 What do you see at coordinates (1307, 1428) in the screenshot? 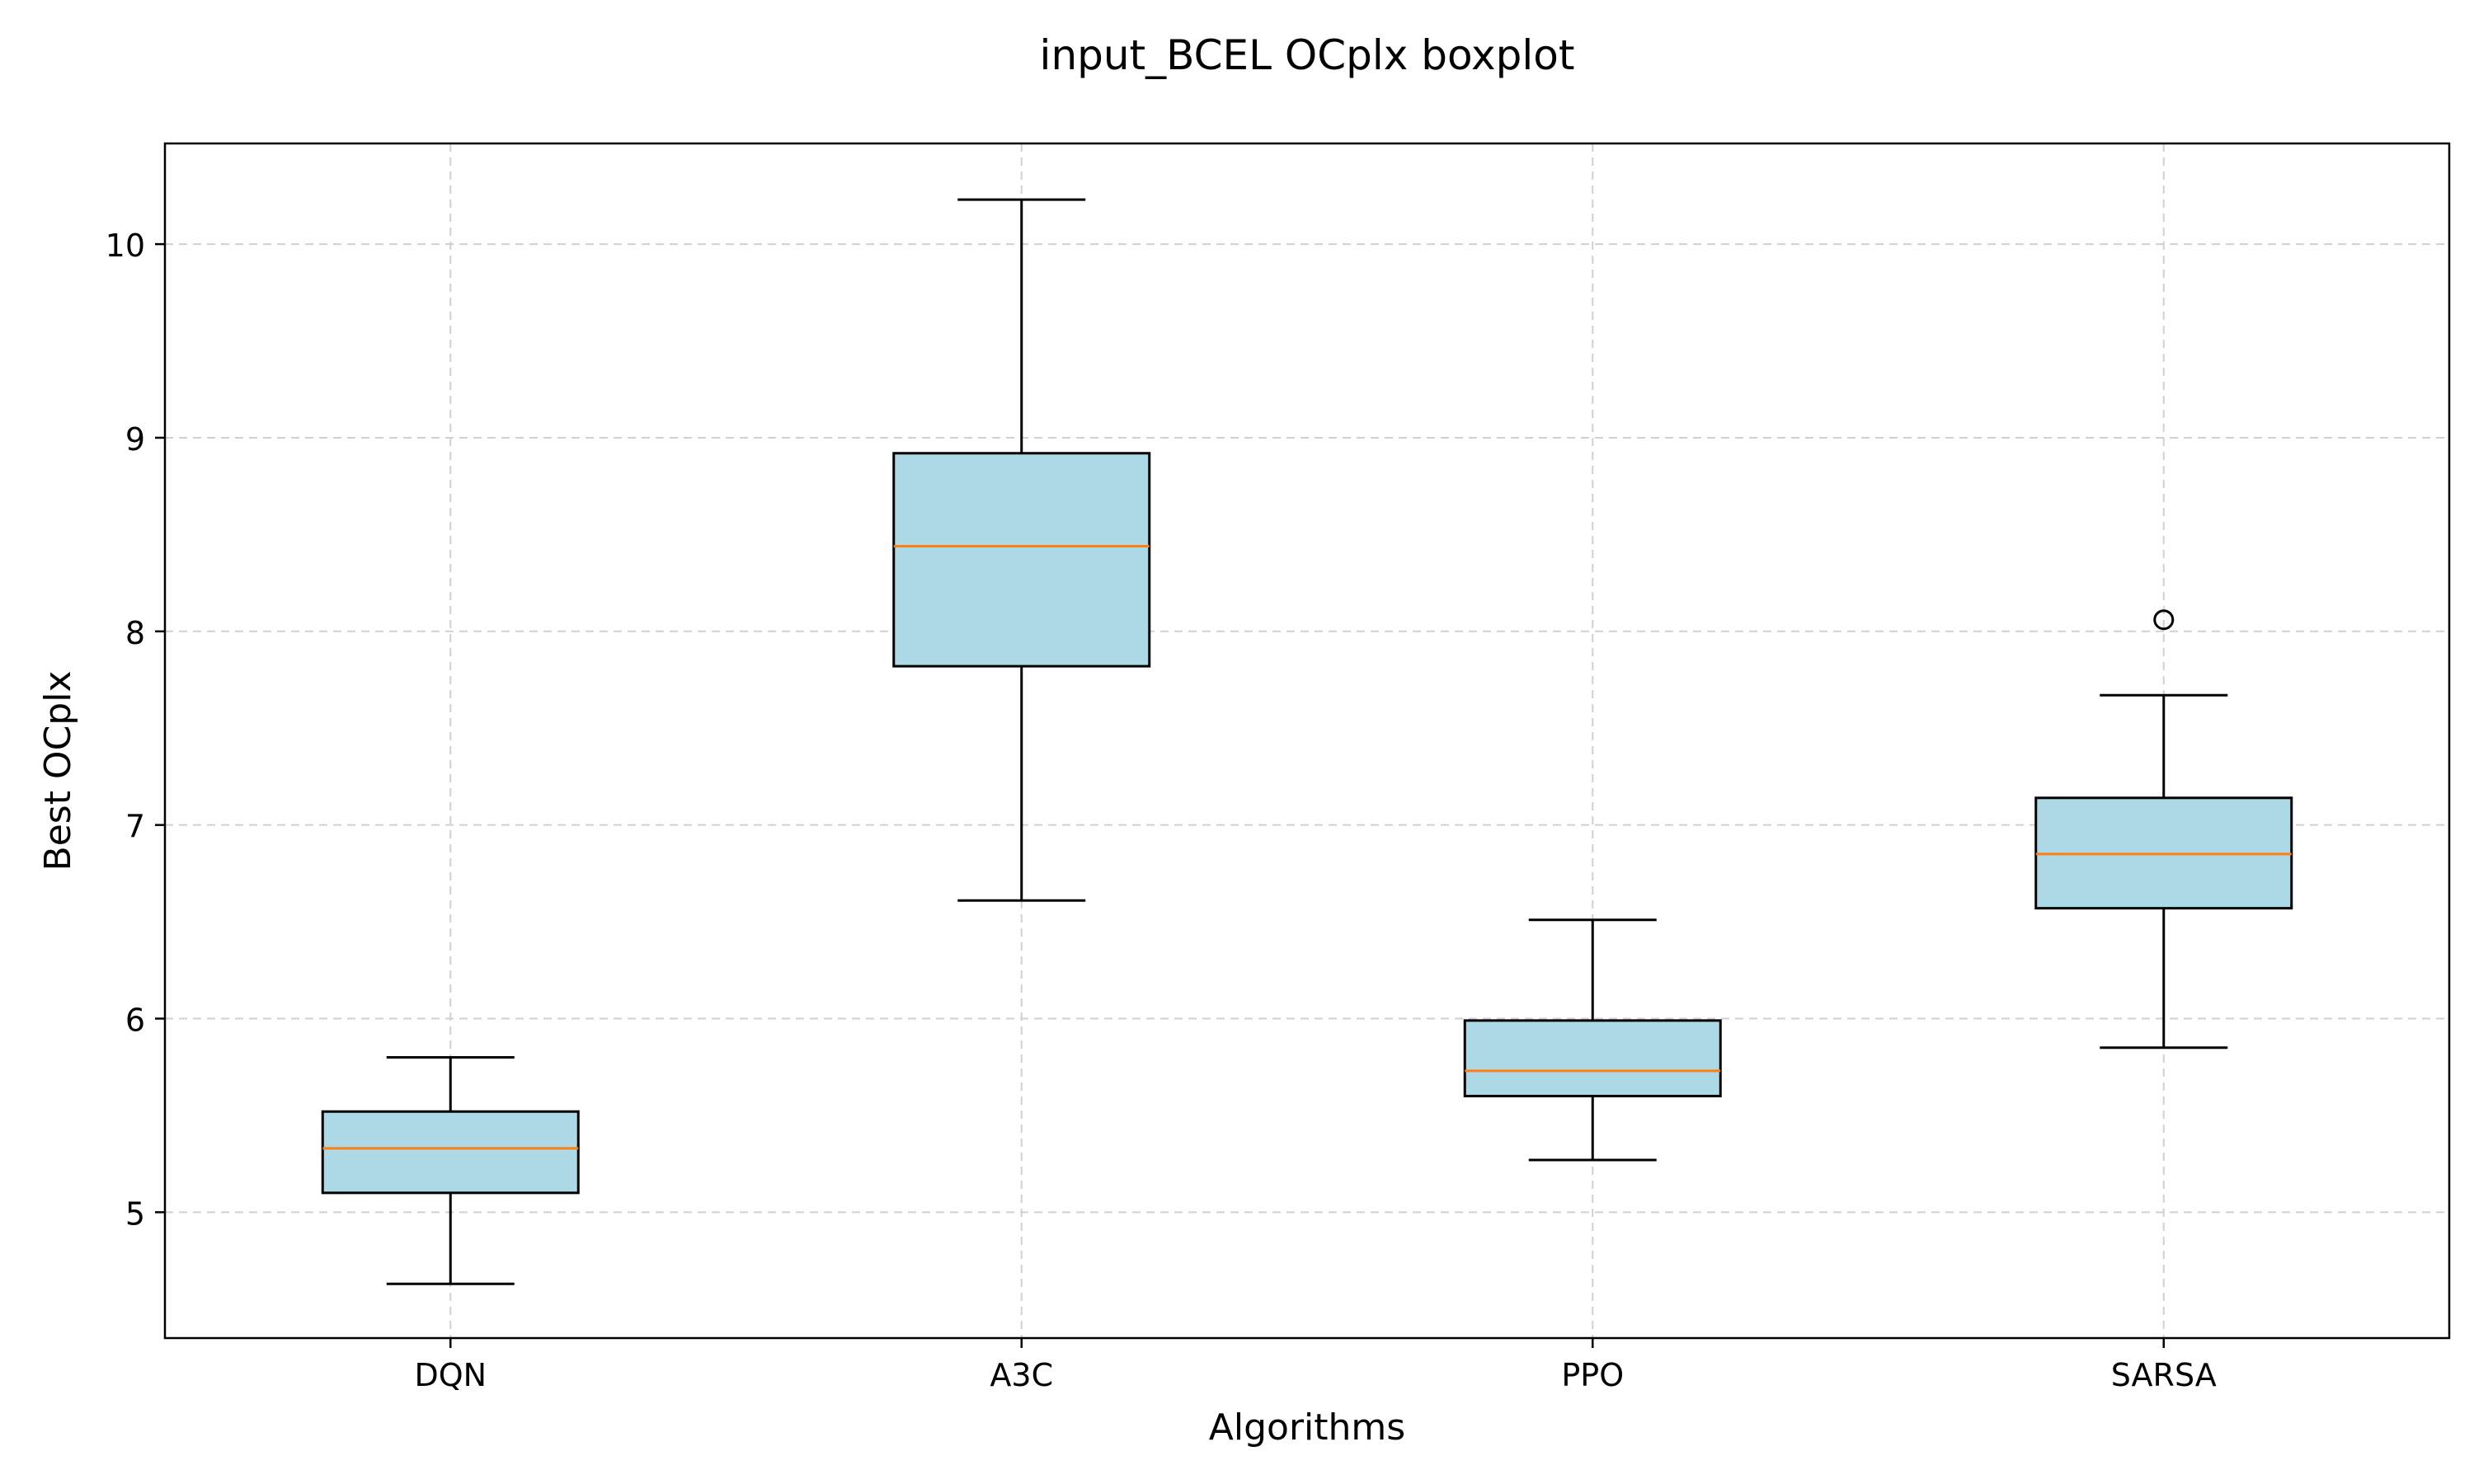
I see `x-axis-label: Algorithms` at bounding box center [1307, 1428].